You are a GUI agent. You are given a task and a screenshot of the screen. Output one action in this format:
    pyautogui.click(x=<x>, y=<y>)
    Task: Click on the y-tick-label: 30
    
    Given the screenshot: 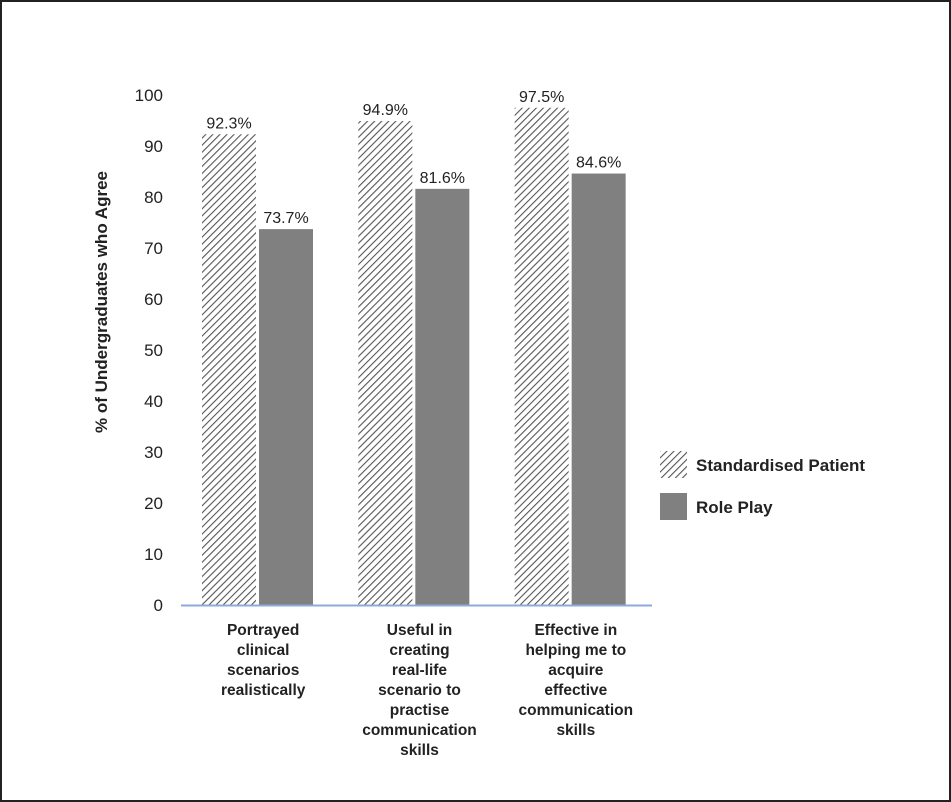 What is the action you would take?
    pyautogui.click(x=153, y=452)
    